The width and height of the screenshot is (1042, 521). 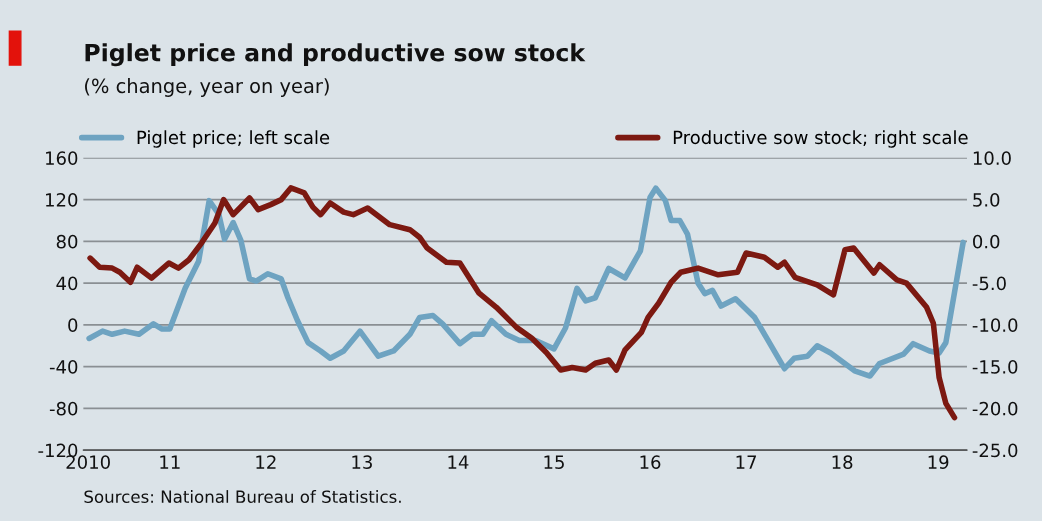 I want to click on x-tick-label: 14, so click(x=458, y=462).